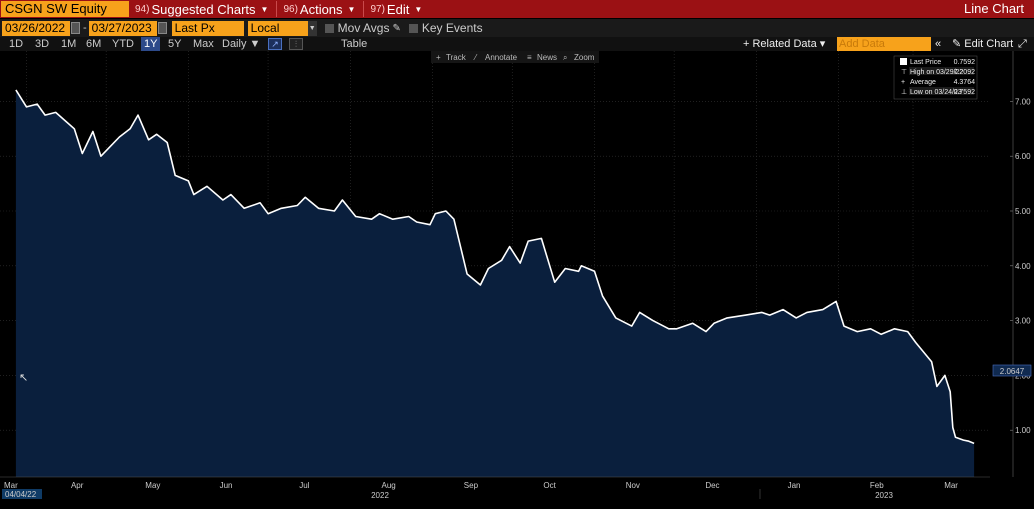  What do you see at coordinates (123, 44) in the screenshot?
I see `period-ytd: YTD` at bounding box center [123, 44].